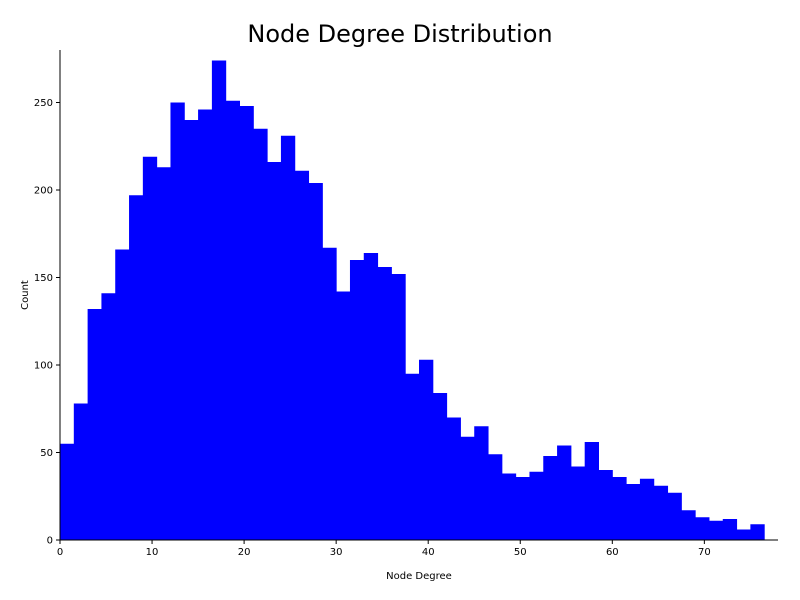  Describe the element at coordinates (43, 366) in the screenshot. I see `y-tick-label: 100` at that location.